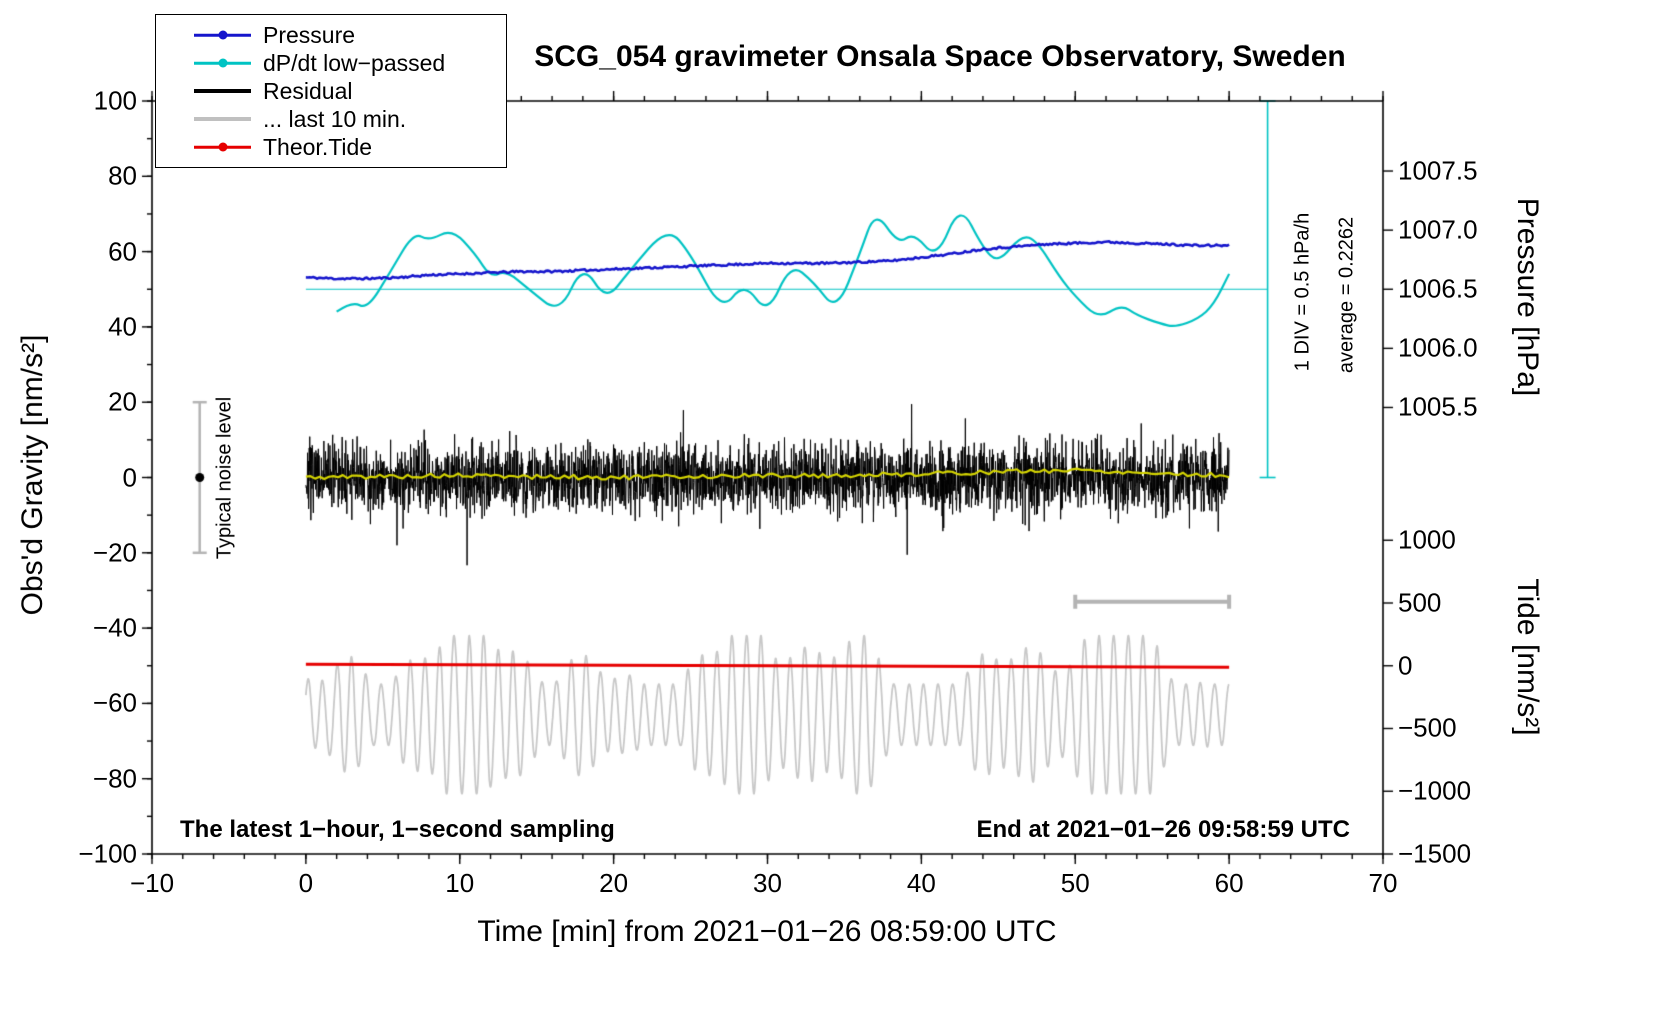  Describe the element at coordinates (1420, 602) in the screenshot. I see `tide-tick-label: 500` at that location.